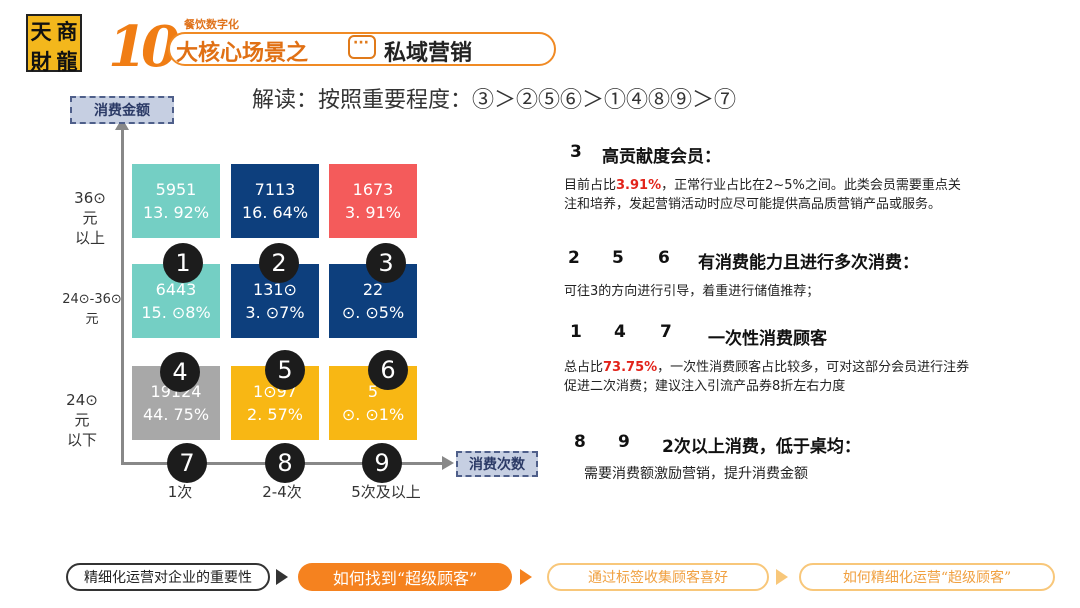  What do you see at coordinates (574, 258) in the screenshot?
I see `note-2-number: 2` at bounding box center [574, 258].